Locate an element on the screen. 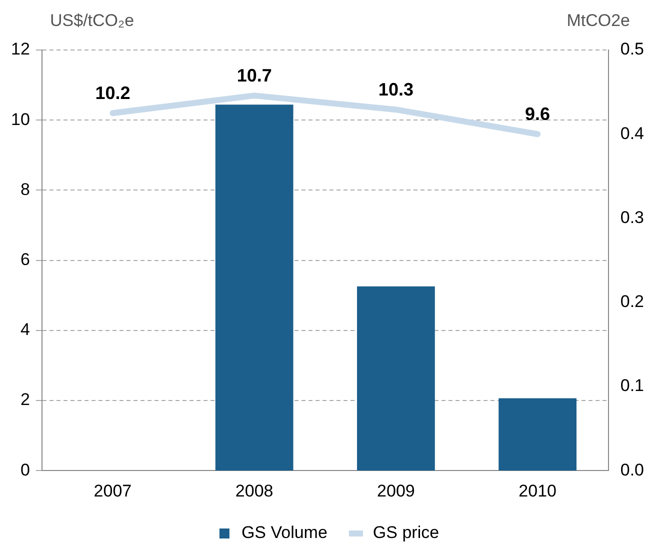  y2-tick-label: 0.0 is located at coordinates (632, 470).